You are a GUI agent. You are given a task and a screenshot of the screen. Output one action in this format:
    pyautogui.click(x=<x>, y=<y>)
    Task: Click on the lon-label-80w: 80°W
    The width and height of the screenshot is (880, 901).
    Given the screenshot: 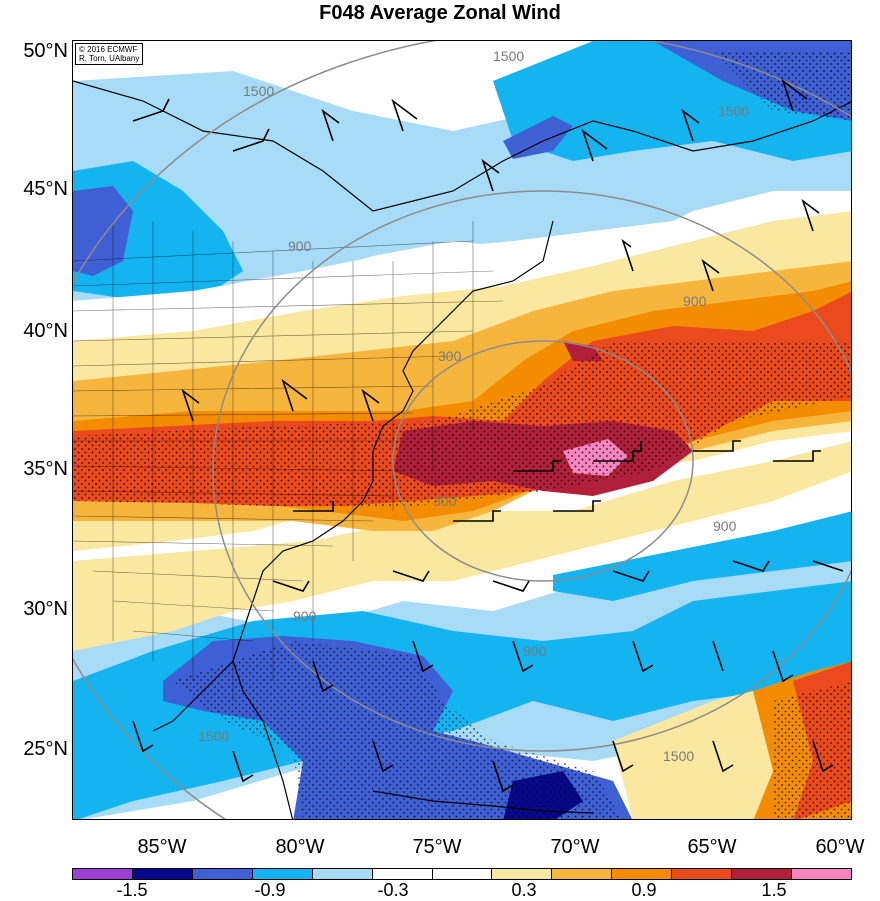 What is the action you would take?
    pyautogui.click(x=300, y=847)
    